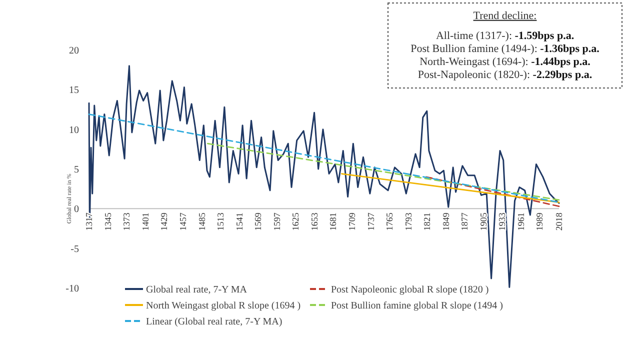 Image resolution: width=643 pixels, height=342 pixels. I want to click on x-tick-label: 1373, so click(127, 221).